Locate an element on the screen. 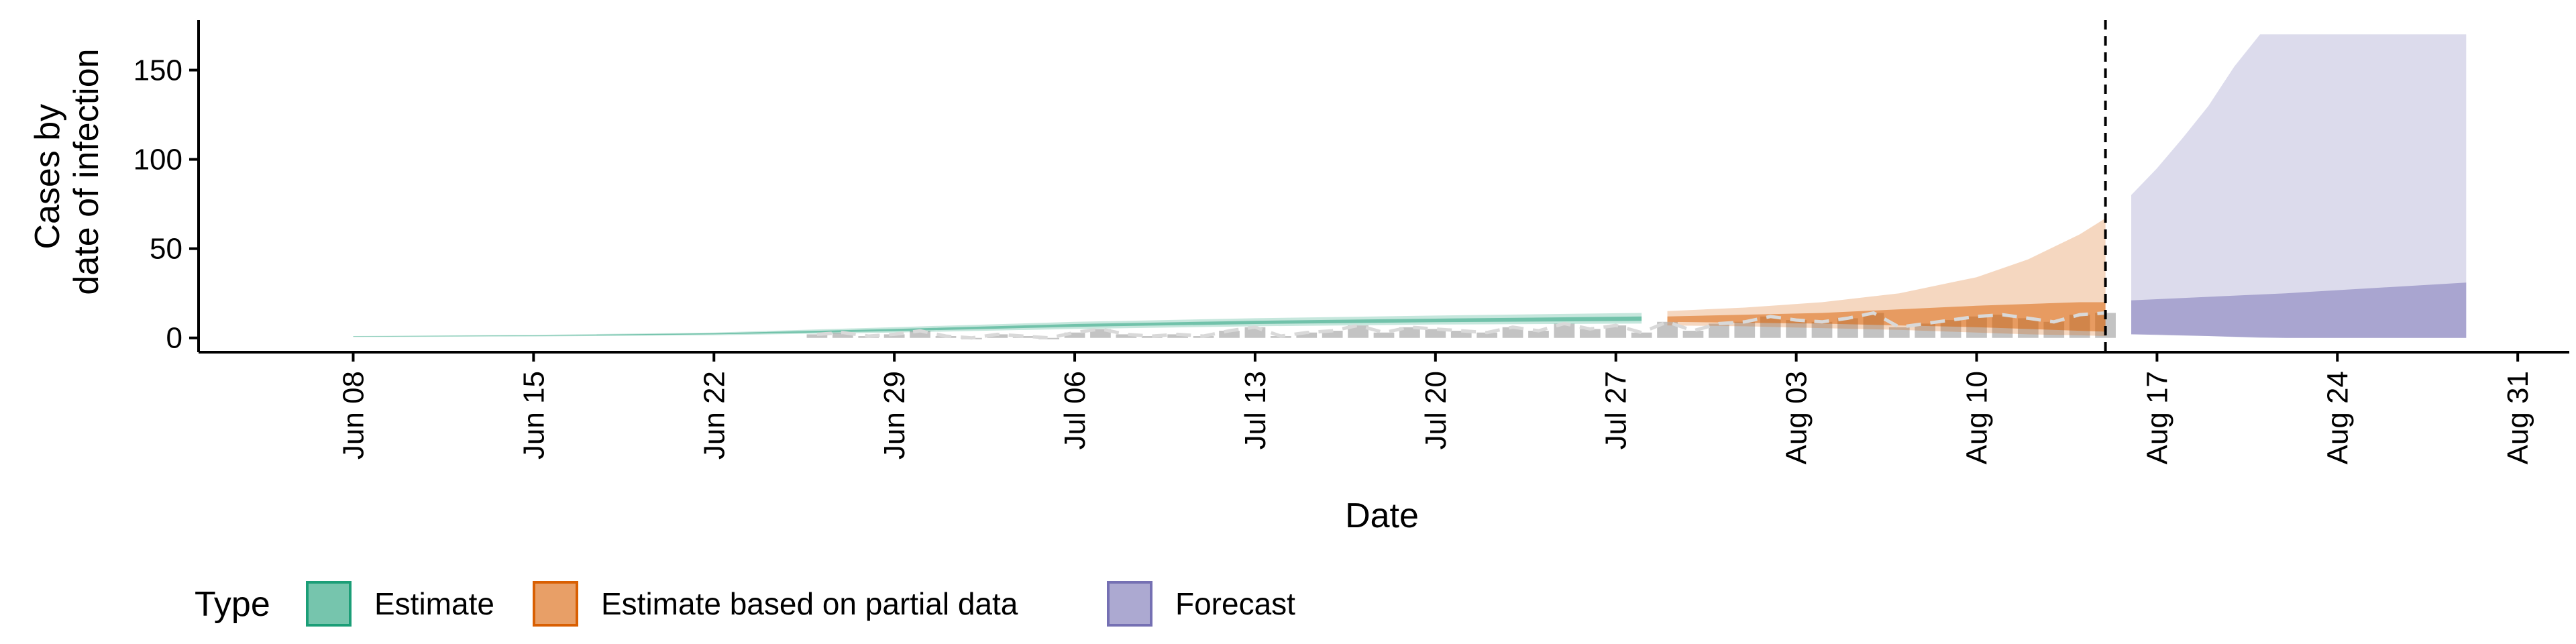 The height and width of the screenshot is (644, 2576). y-tick-label: 50 is located at coordinates (166, 249).